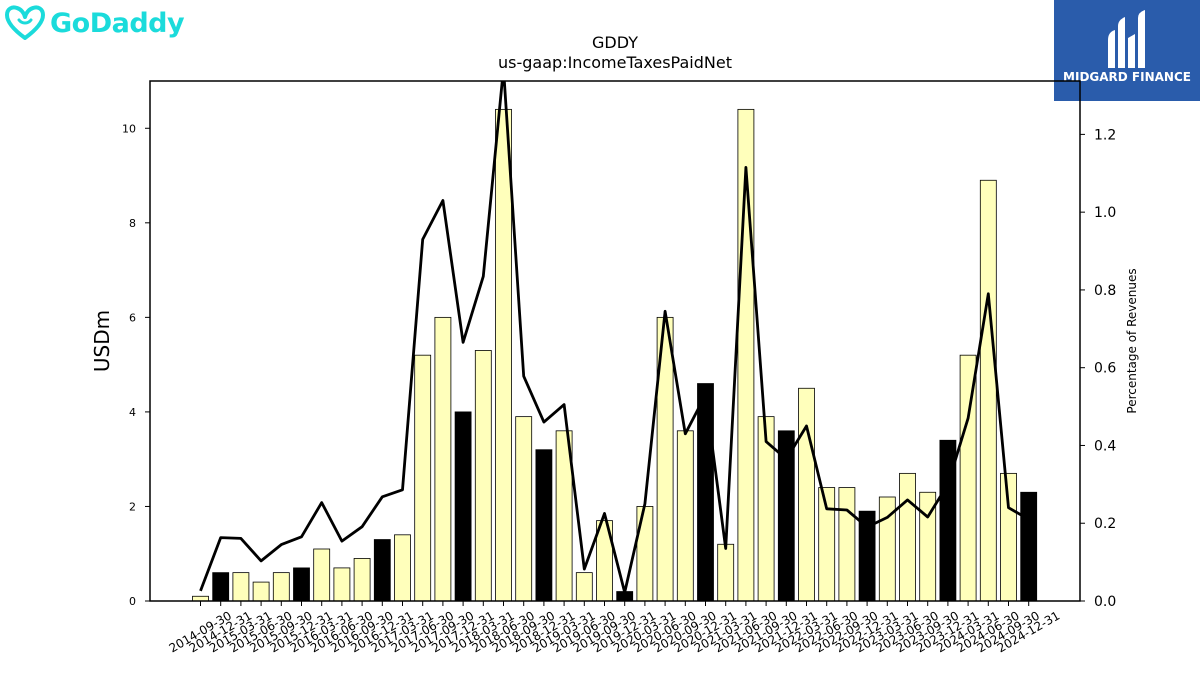  Describe the element at coordinates (1105, 135) in the screenshot. I see `y2-tick-label: 1.2` at that location.